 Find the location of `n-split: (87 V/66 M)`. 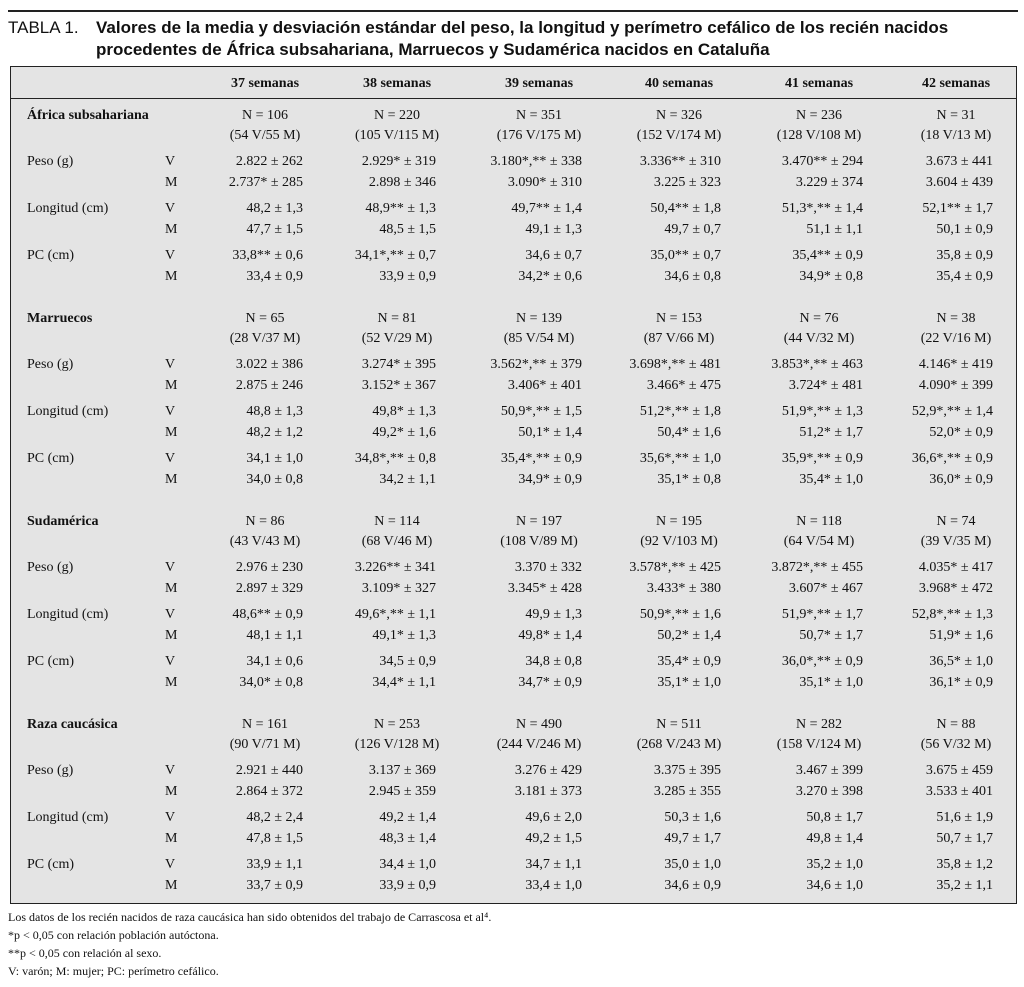

n-split: (87 V/66 M) is located at coordinates (679, 338).